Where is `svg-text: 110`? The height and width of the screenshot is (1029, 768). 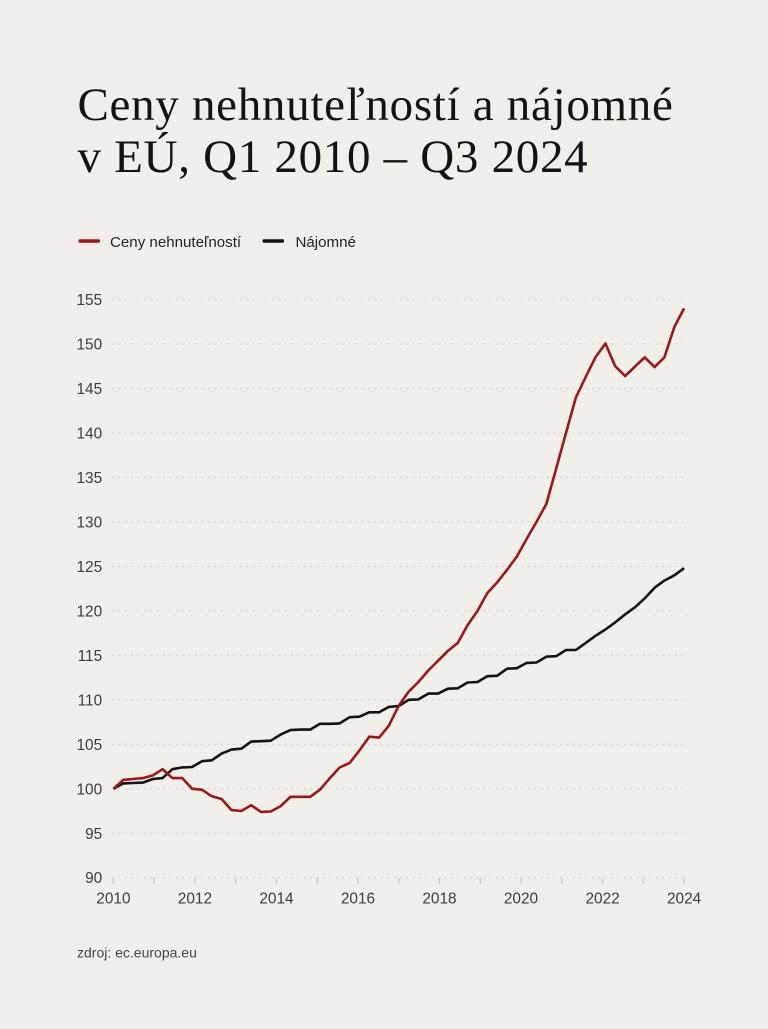 svg-text: 110 is located at coordinates (90, 700).